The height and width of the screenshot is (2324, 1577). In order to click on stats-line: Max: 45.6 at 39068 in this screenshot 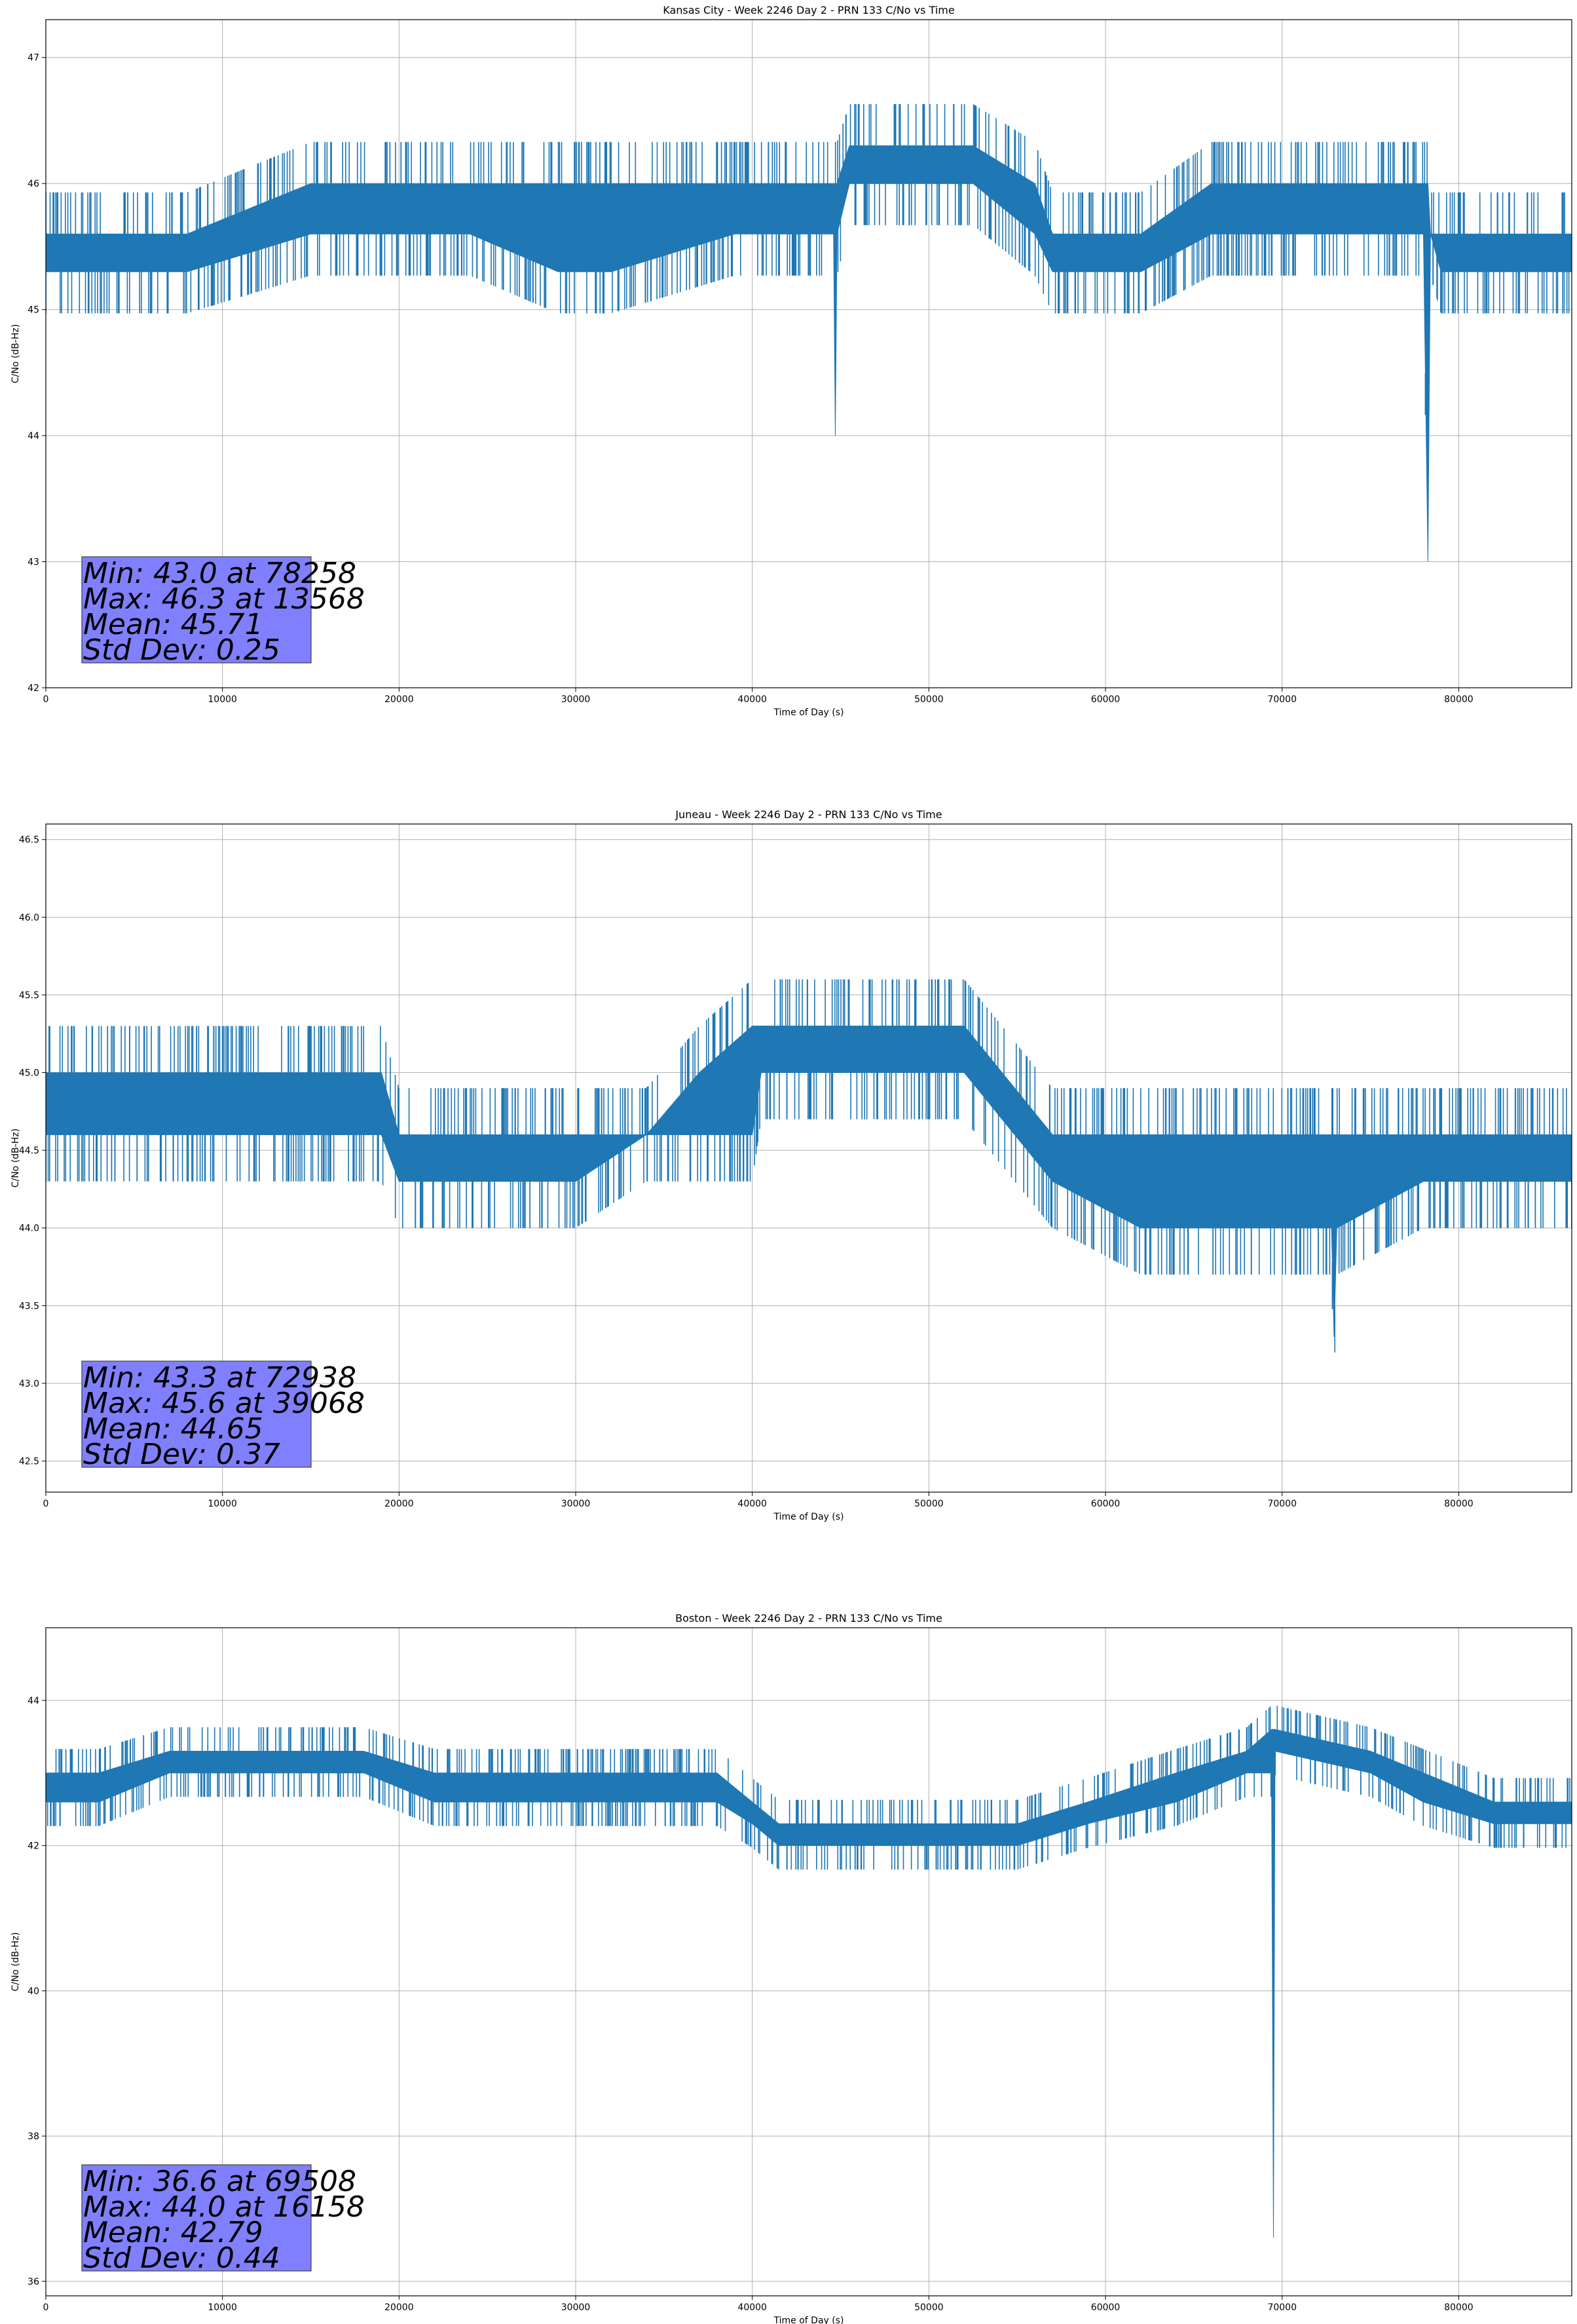, I will do `click(224, 1403)`.